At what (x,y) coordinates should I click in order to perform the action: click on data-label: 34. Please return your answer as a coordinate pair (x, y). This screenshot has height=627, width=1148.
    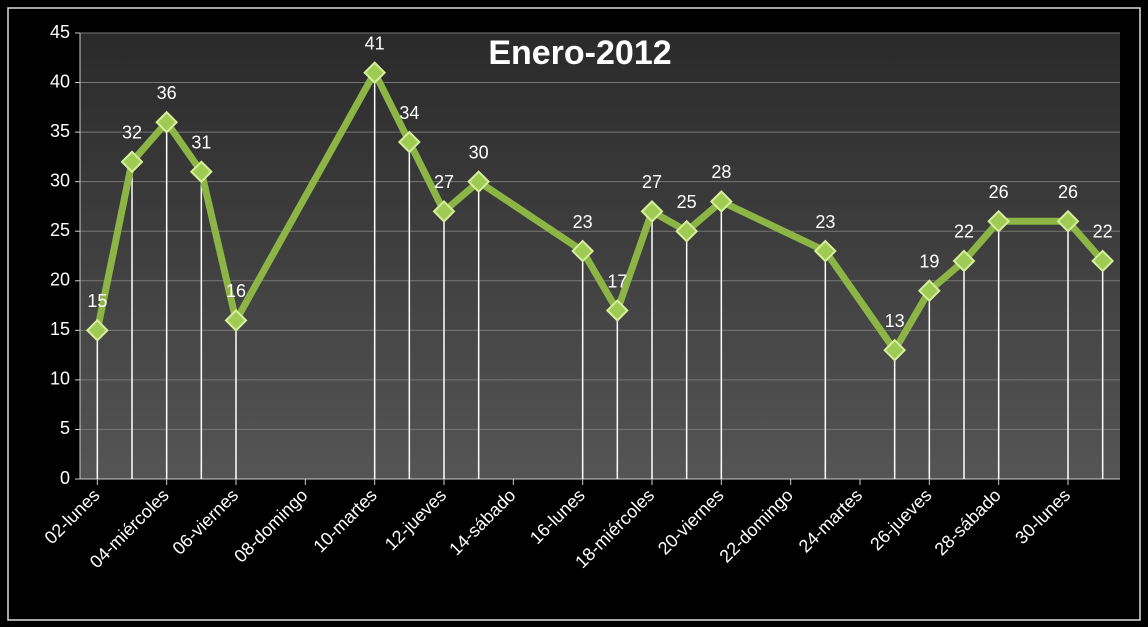
    Looking at the image, I should click on (409, 113).